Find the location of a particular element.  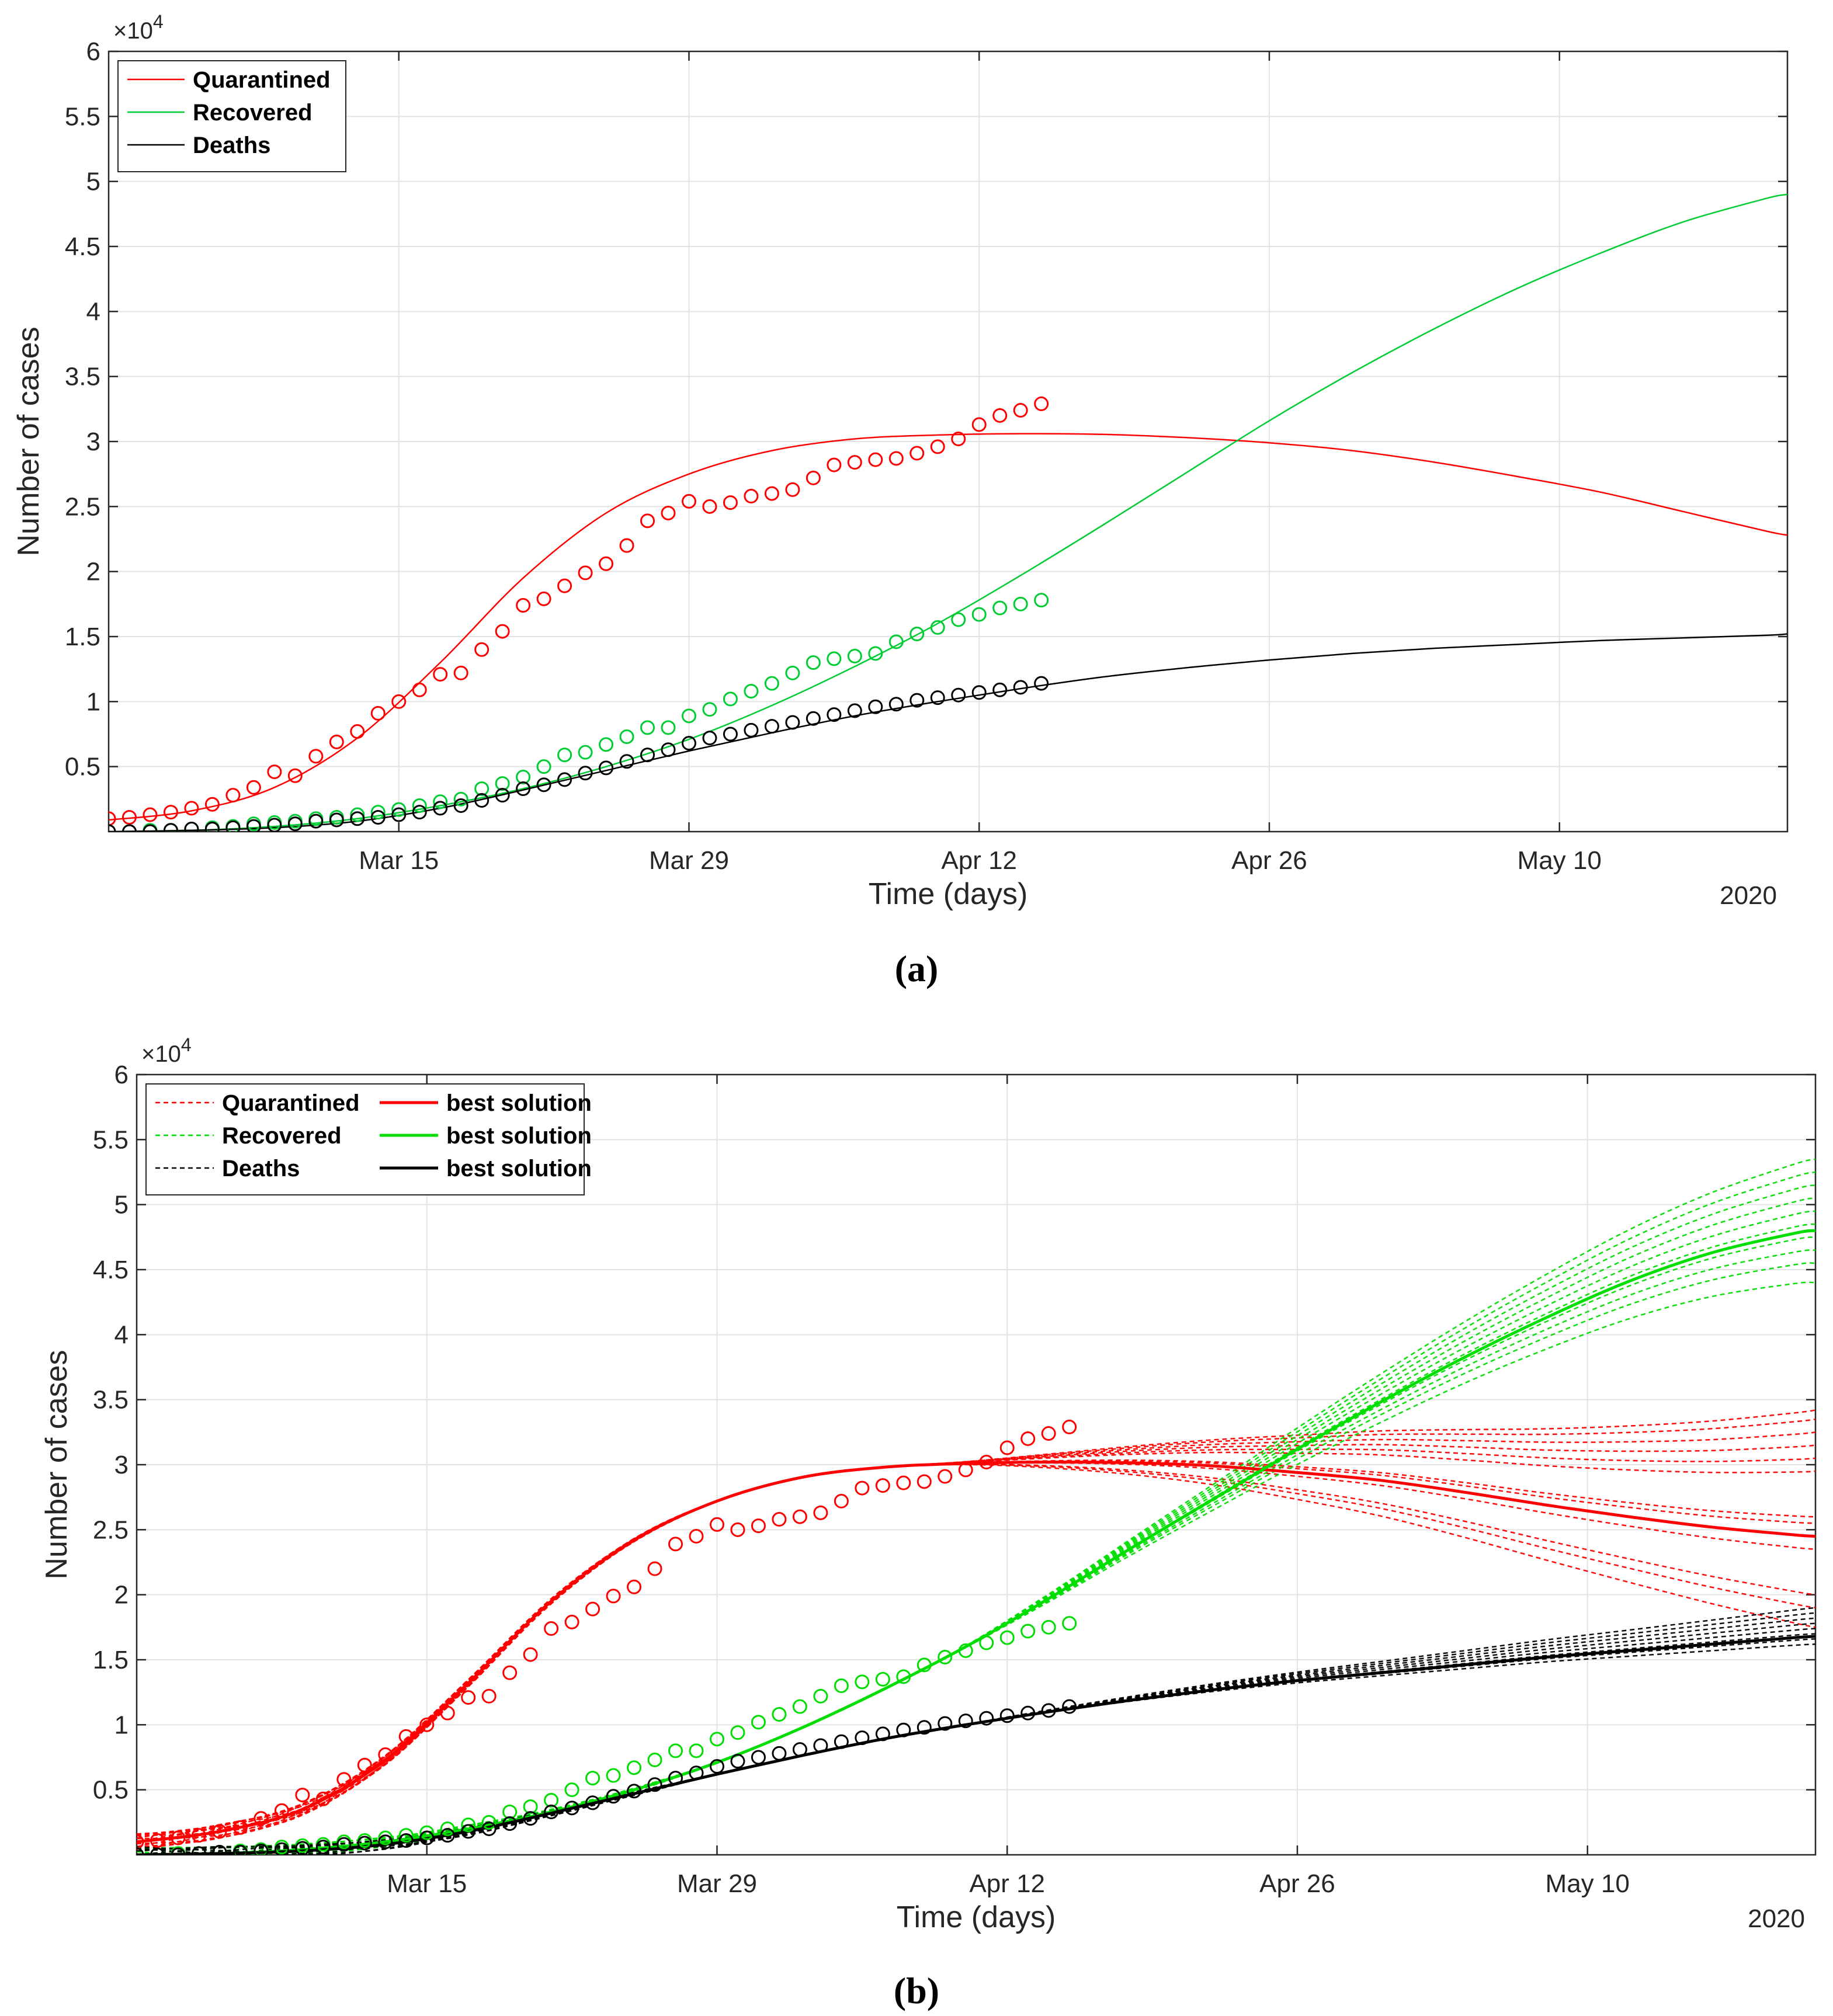

x-axis-label: Time (days) is located at coordinates (948, 894).